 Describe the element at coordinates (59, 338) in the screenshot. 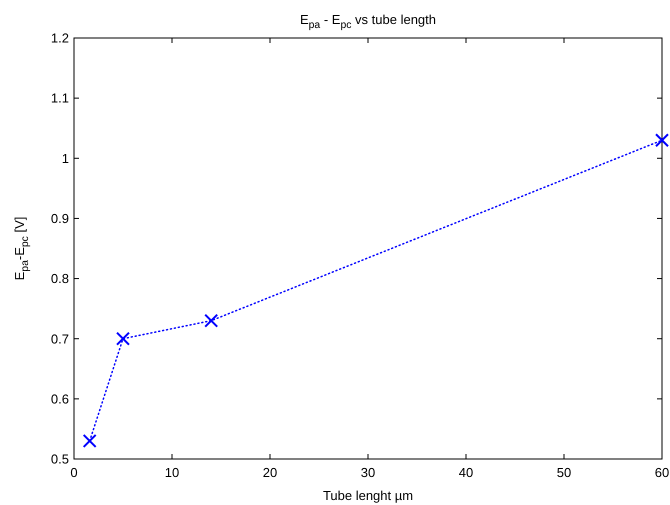

I see `y-tick-label: 0.7` at that location.